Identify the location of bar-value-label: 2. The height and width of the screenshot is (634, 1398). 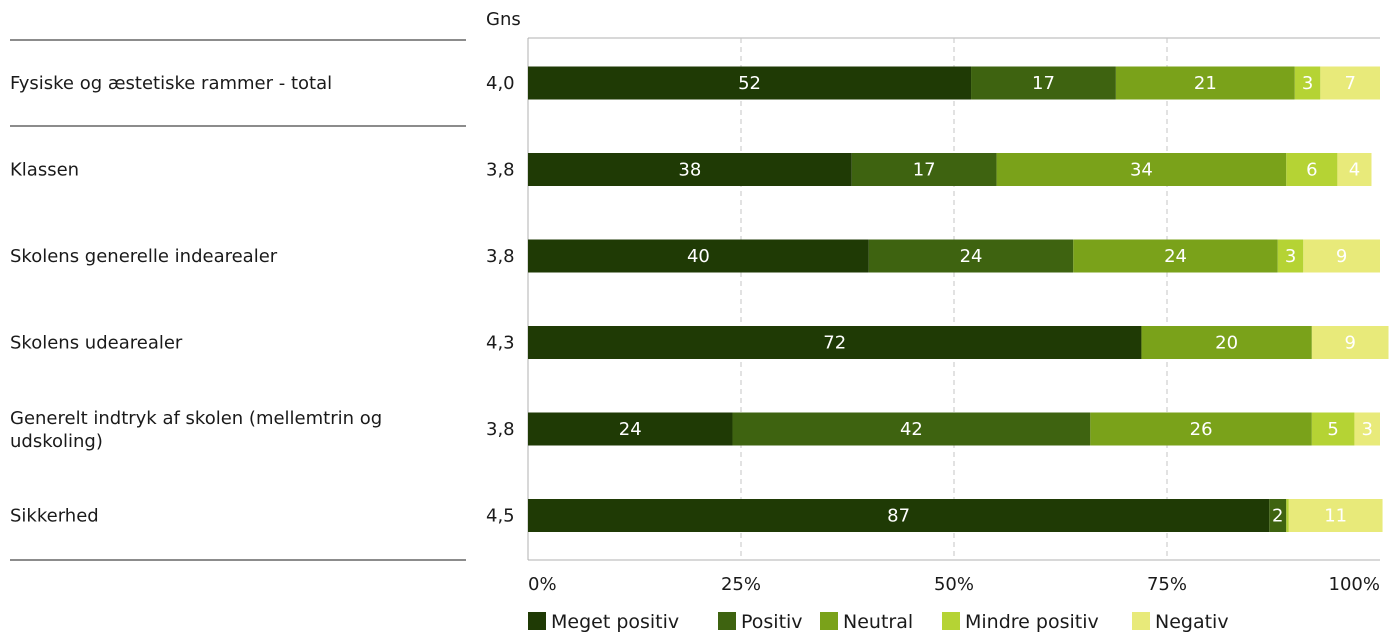
(1277, 516).